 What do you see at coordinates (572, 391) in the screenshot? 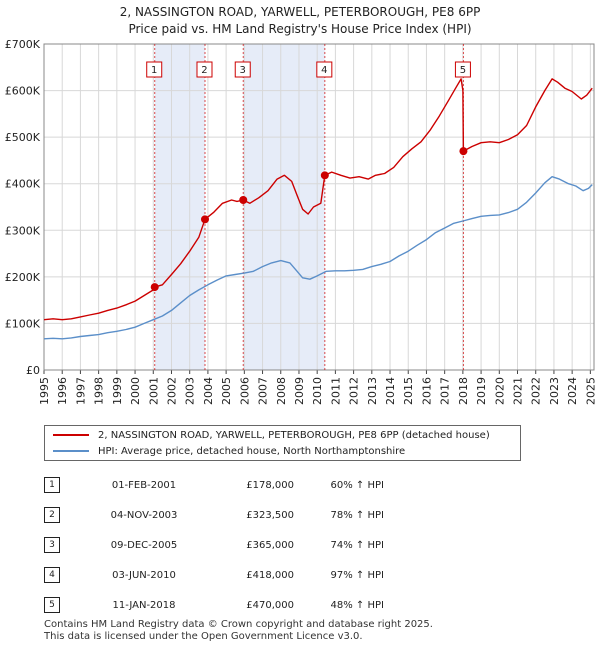
I see `x-tick-label: 2024` at bounding box center [572, 391].